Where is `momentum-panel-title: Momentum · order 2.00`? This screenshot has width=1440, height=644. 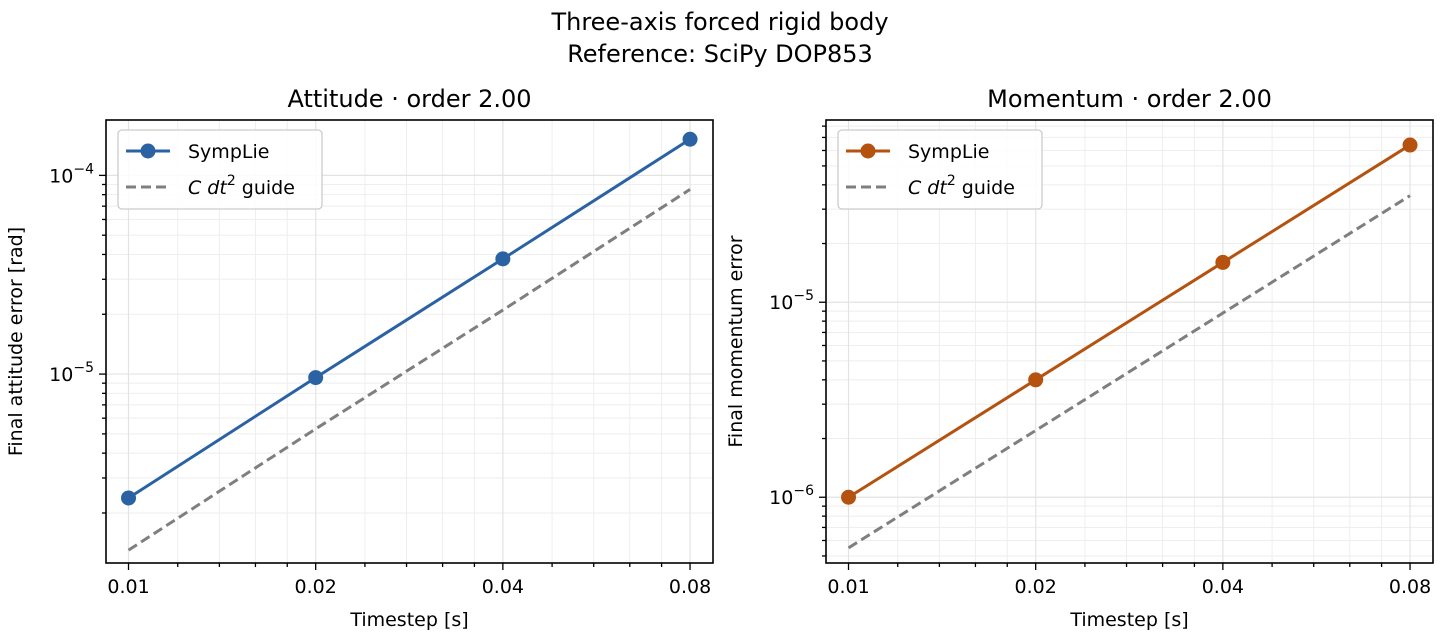
momentum-panel-title: Momentum · order 2.00 is located at coordinates (1129, 99).